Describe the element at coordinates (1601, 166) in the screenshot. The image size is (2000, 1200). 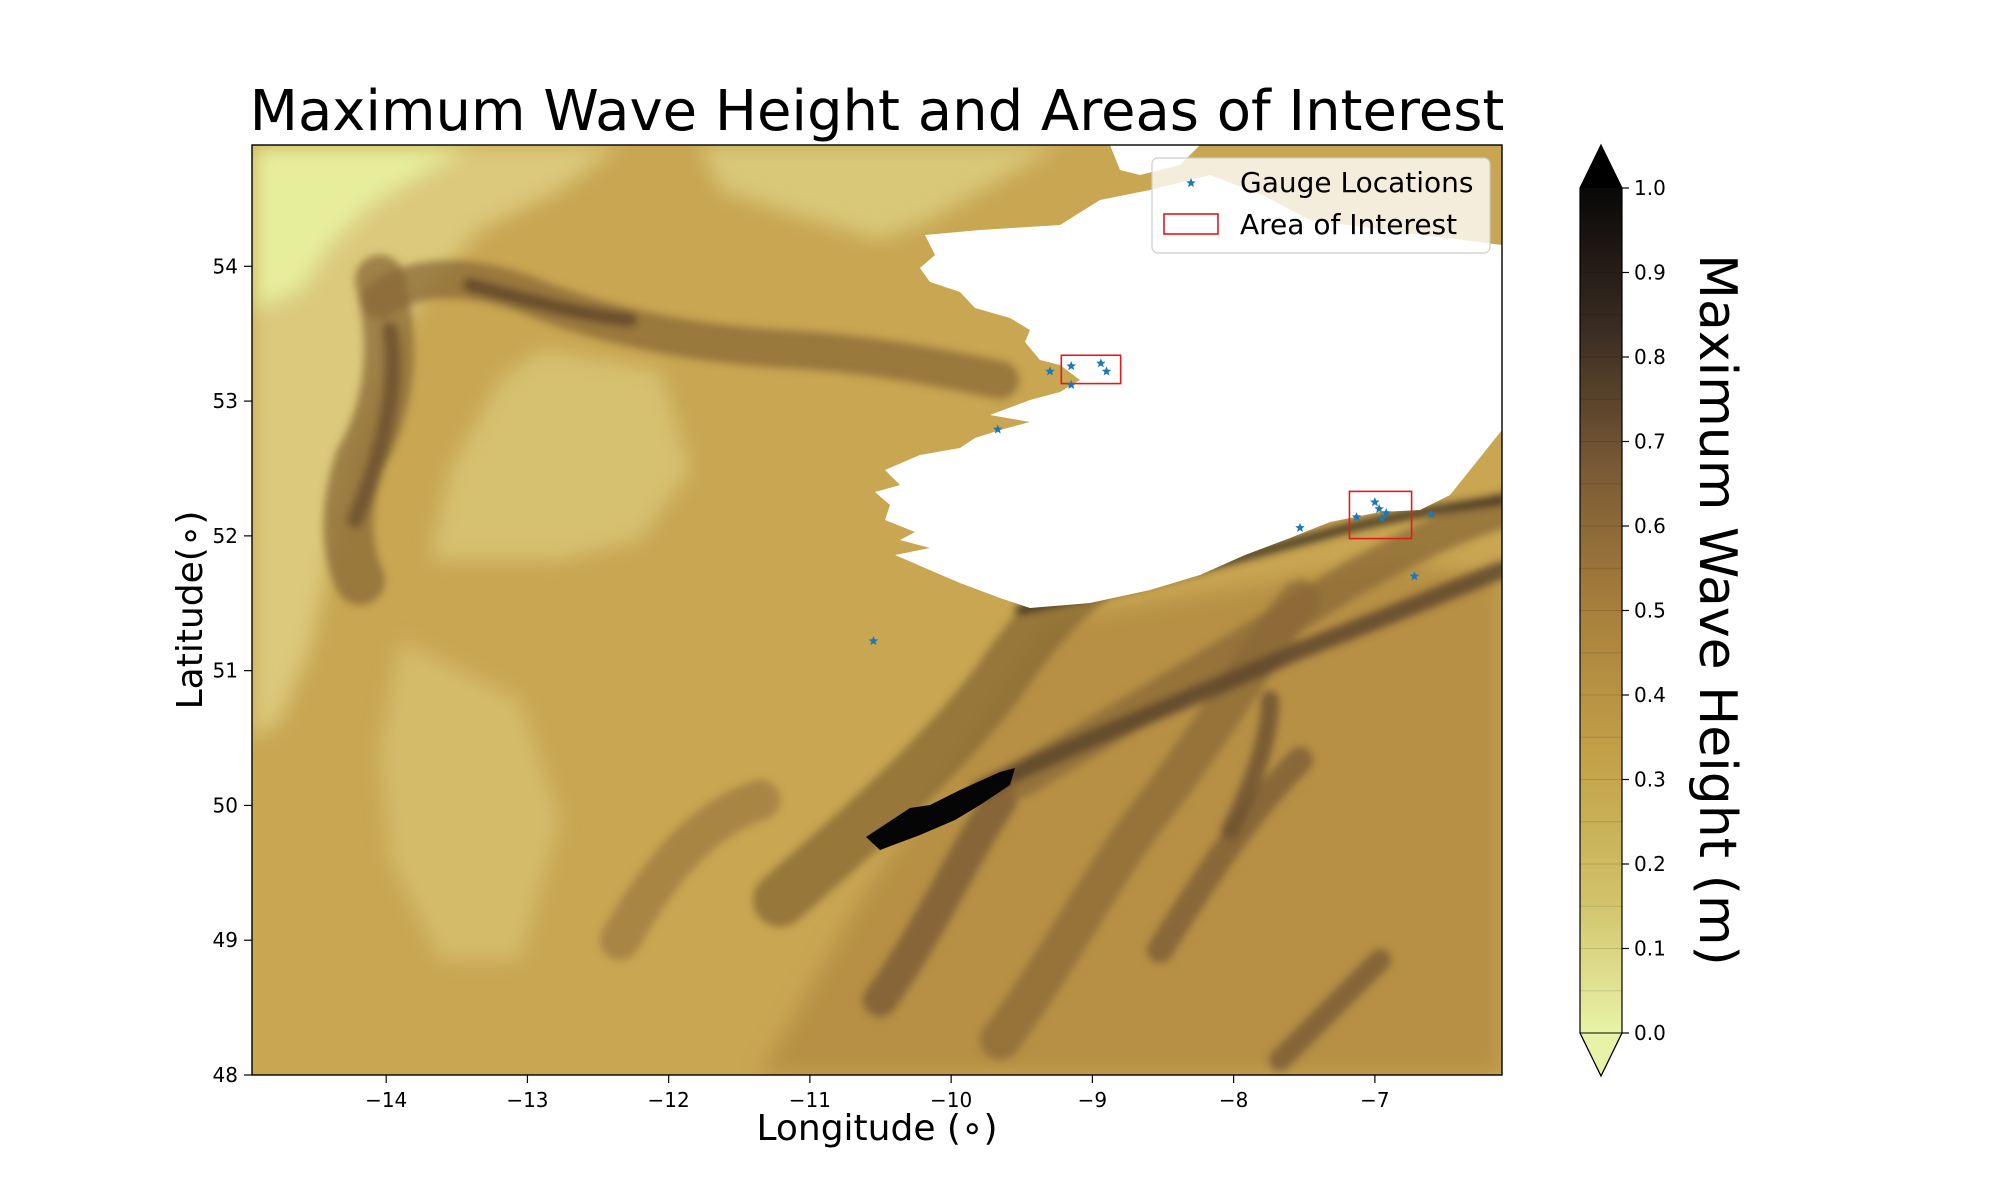
I see `colorbar-extend-max` at that location.